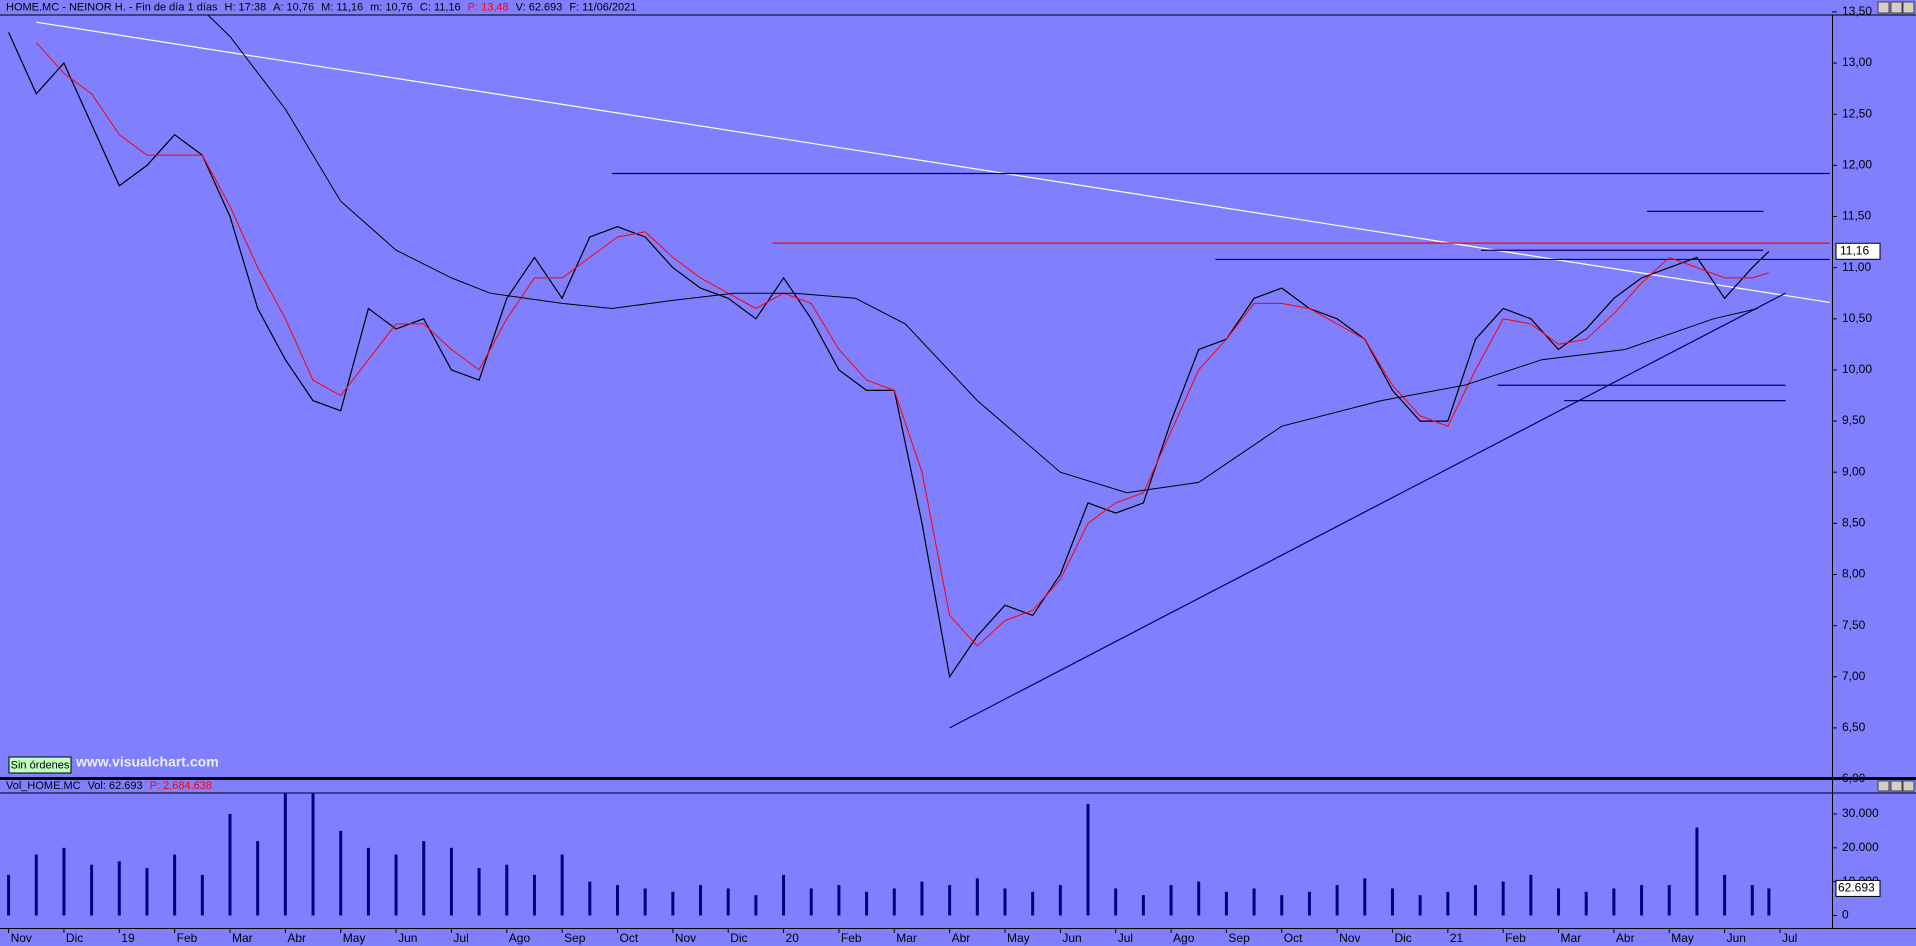 This screenshot has width=1916, height=946. I want to click on y-tick-label: 9,50, so click(1854, 420).